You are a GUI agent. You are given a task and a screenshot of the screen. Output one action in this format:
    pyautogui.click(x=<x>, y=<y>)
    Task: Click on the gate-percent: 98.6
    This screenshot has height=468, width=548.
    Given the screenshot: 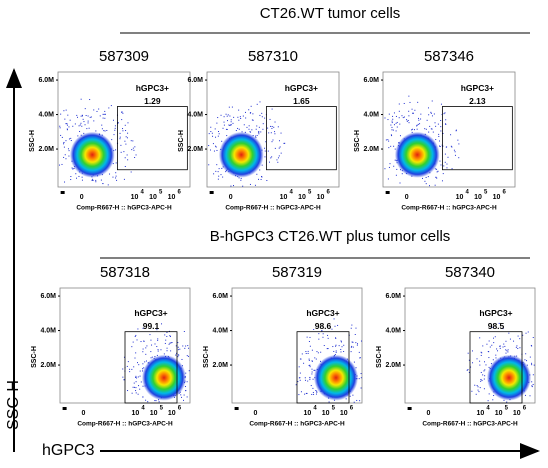 What is the action you would take?
    pyautogui.click(x=323, y=326)
    